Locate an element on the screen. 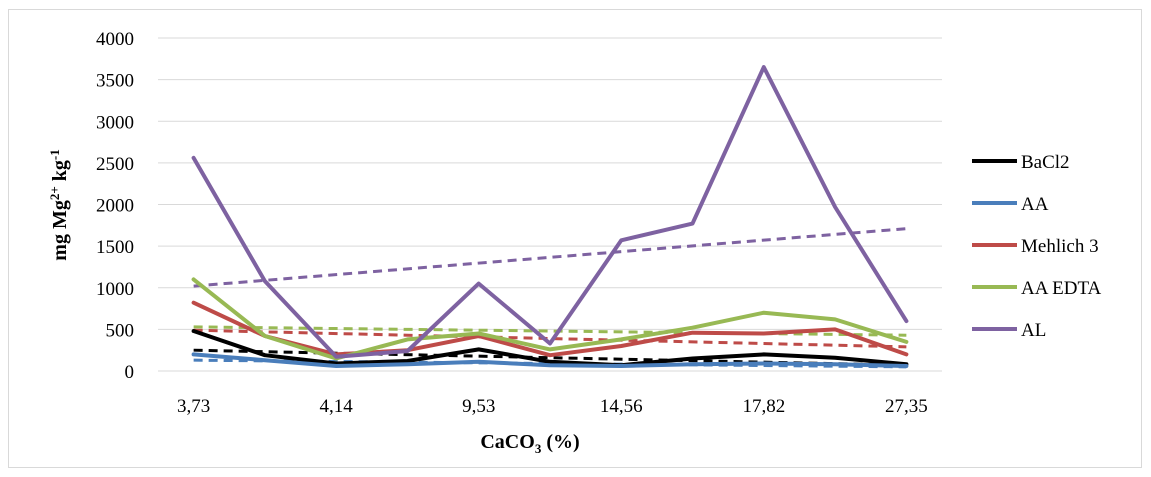 This screenshot has height=477, width=1151. legend-label: AL is located at coordinates (1033, 330).